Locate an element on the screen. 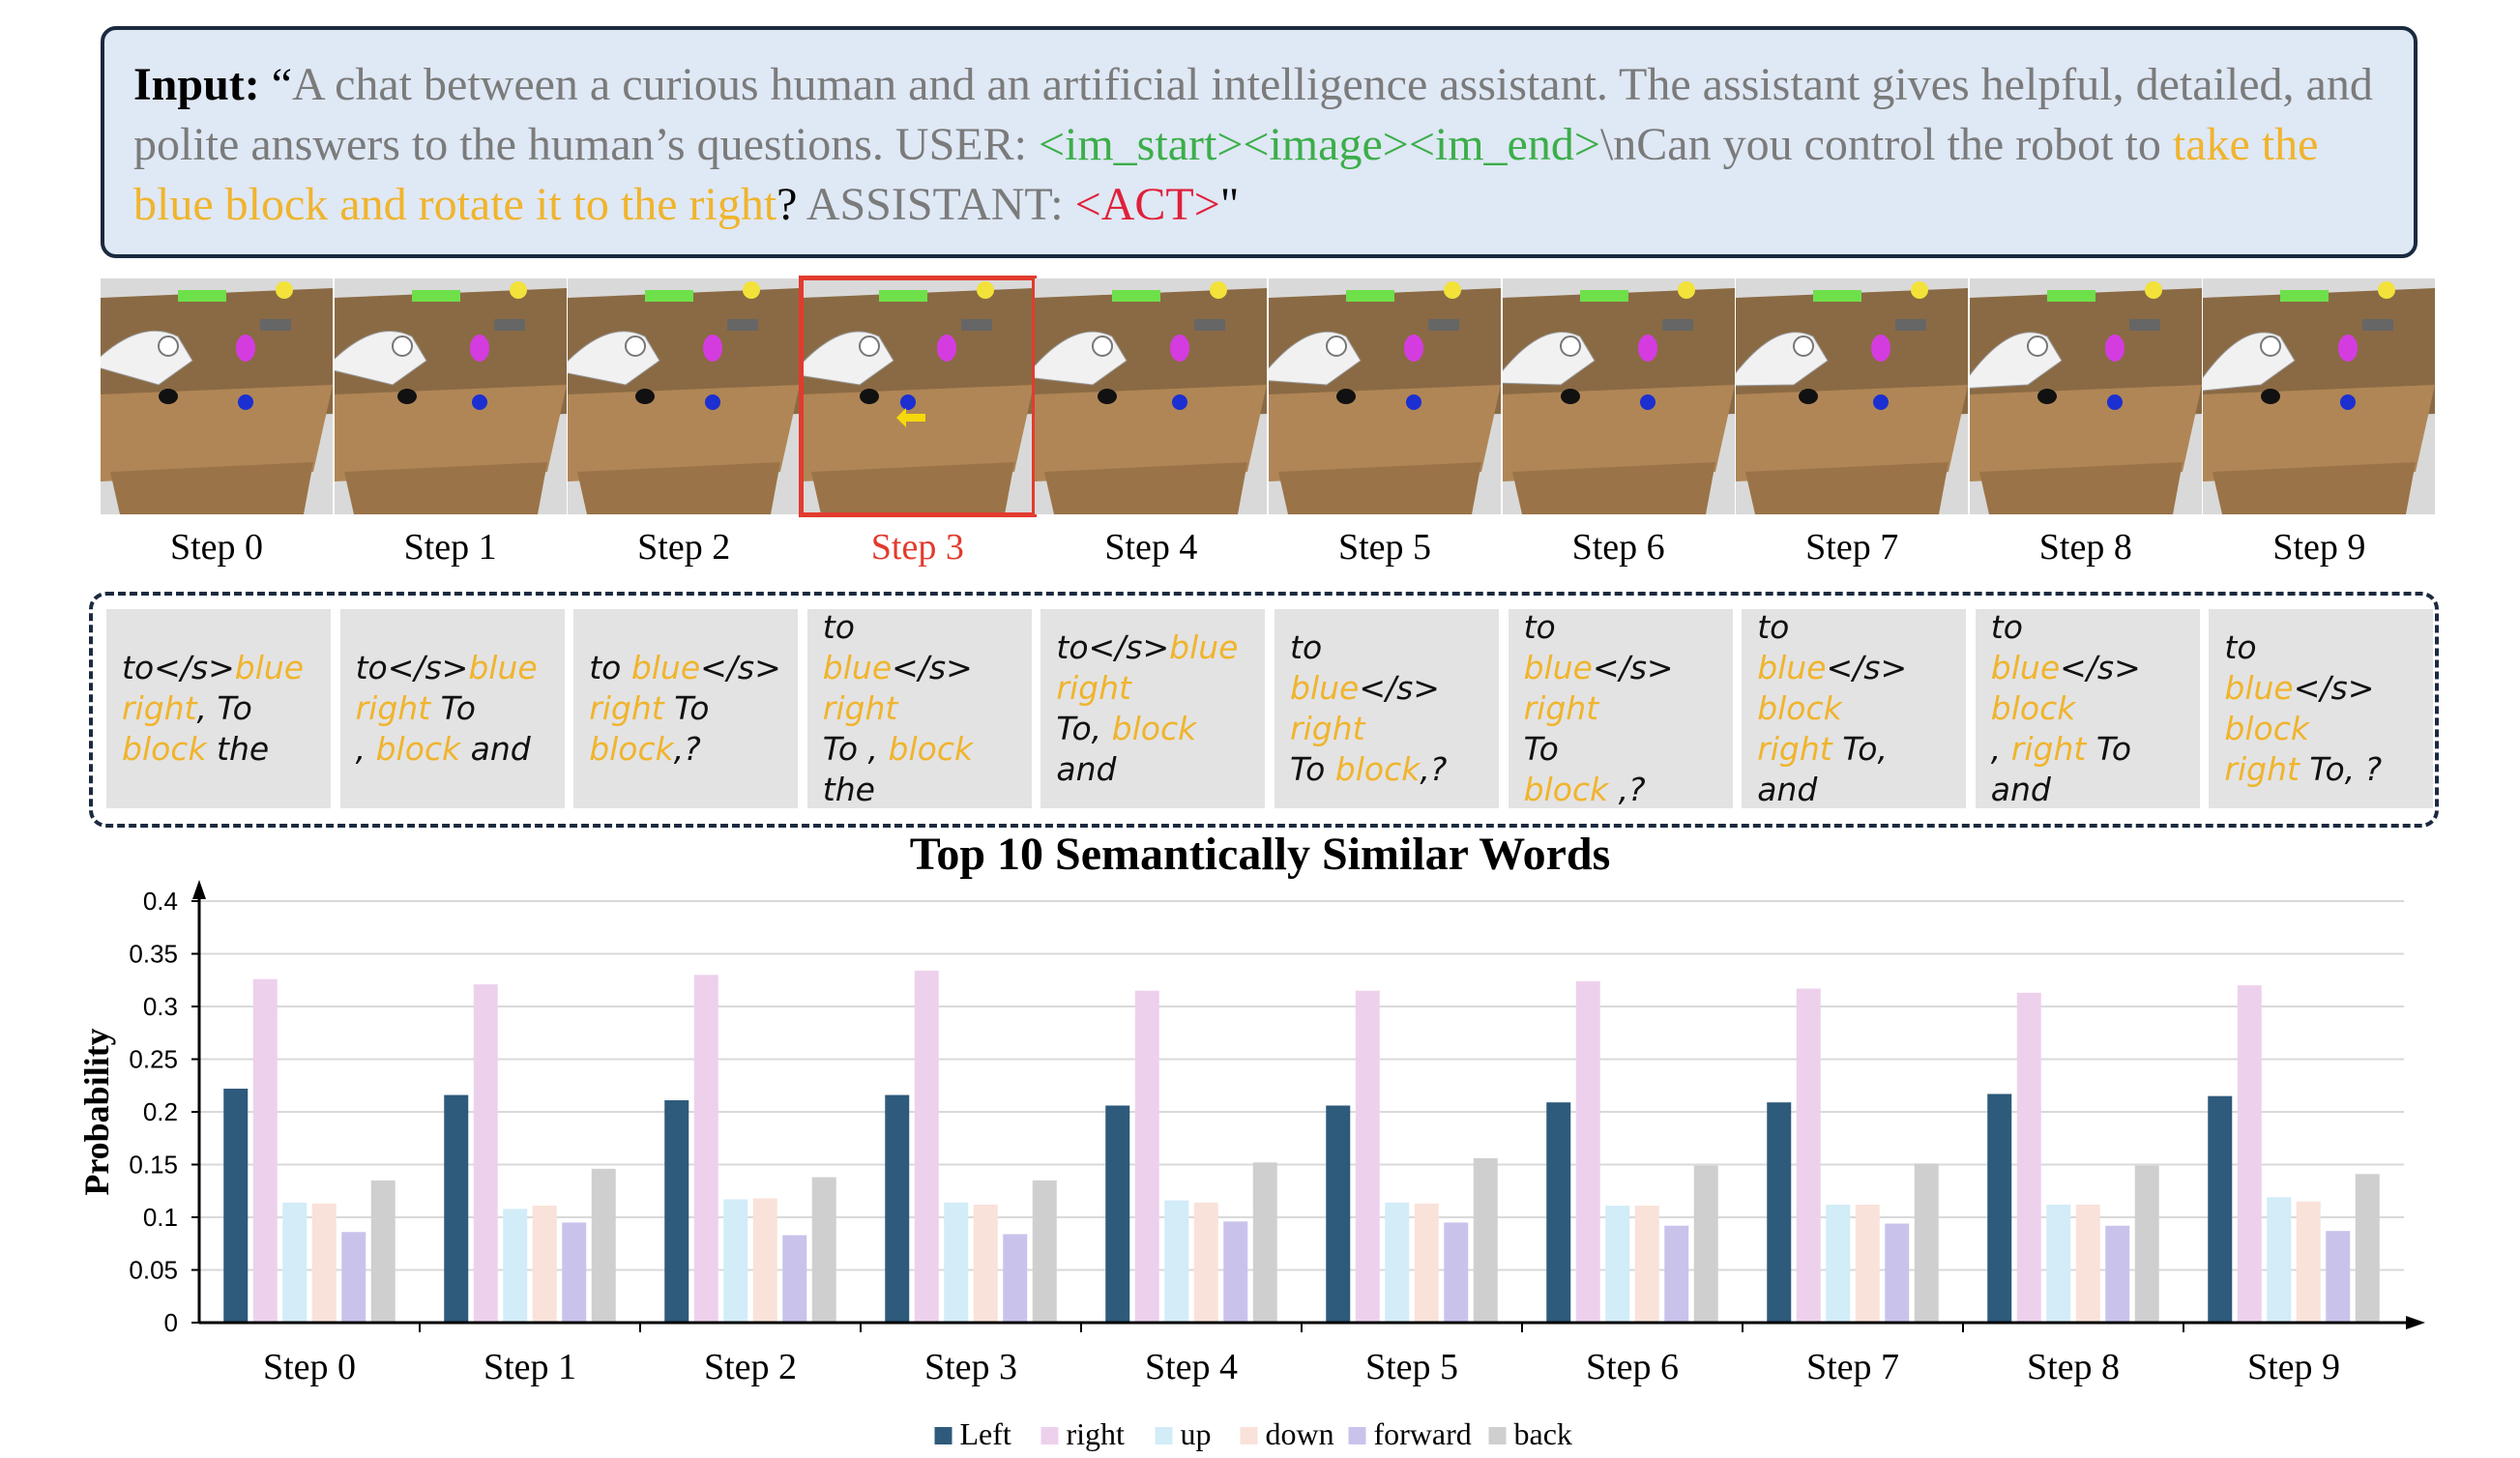 The width and height of the screenshot is (2520, 1458). y-tick-label: 0.2 is located at coordinates (161, 1111).